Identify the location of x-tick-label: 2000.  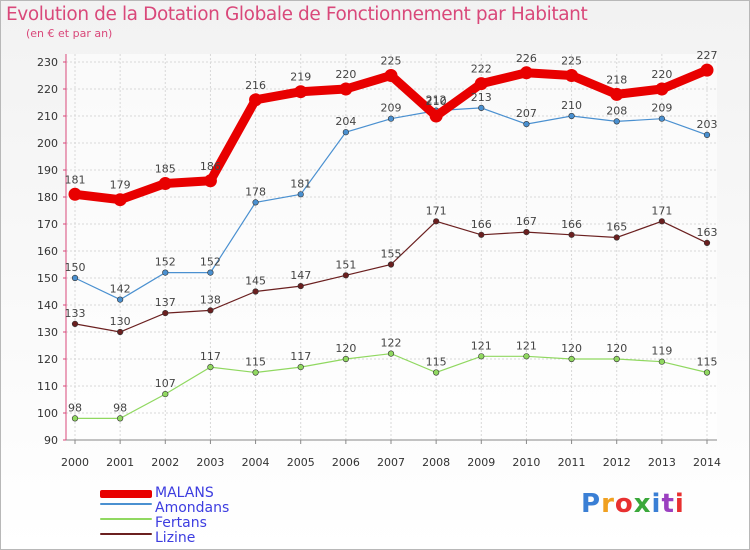
(75, 462).